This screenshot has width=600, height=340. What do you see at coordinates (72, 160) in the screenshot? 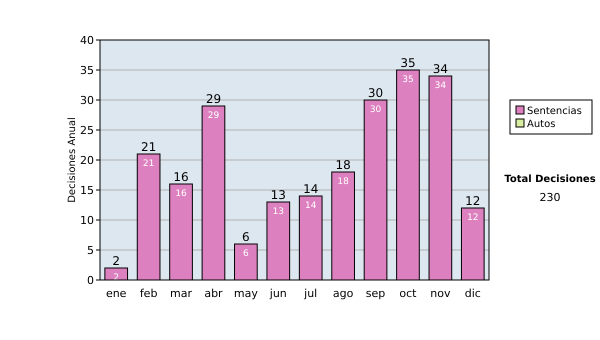
I see `y-axis-title: Decisiones Anual` at bounding box center [72, 160].